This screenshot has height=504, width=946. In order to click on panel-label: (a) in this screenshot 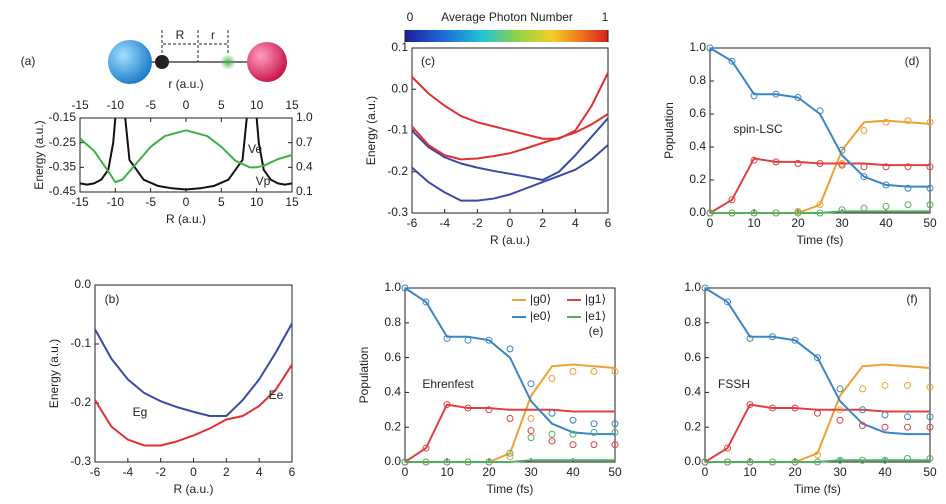, I will do `click(28, 61)`.